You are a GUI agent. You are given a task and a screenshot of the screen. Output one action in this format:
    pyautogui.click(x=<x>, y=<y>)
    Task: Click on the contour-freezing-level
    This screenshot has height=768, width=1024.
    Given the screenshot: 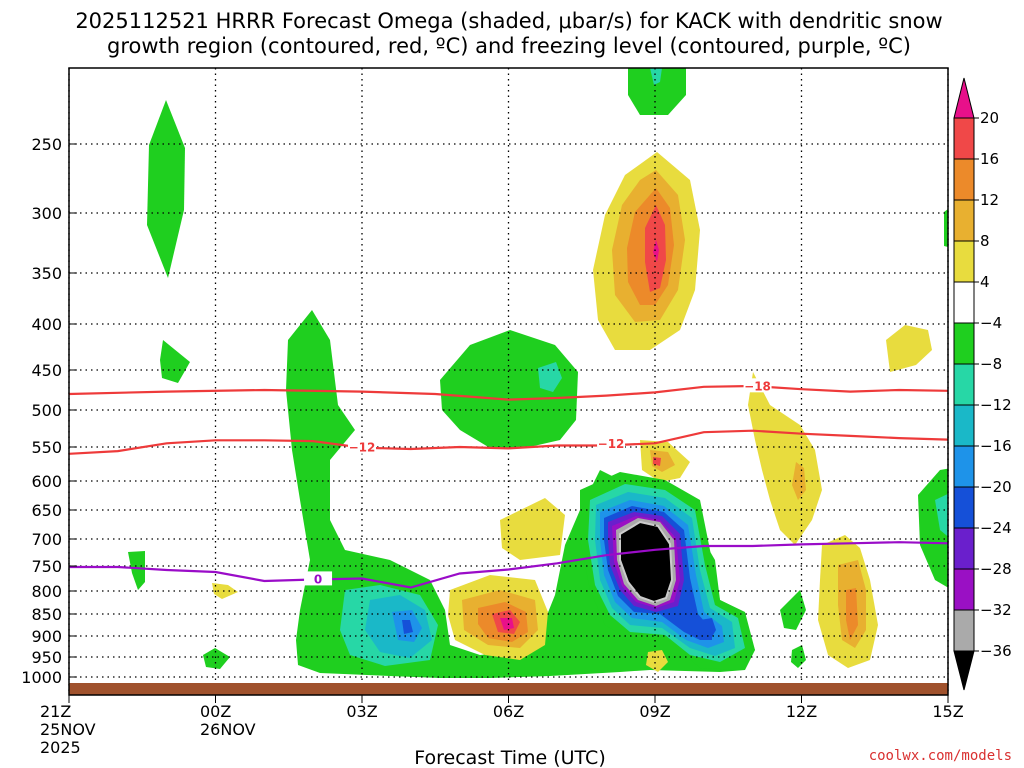 What is the action you would take?
    pyautogui.click(x=508, y=565)
    